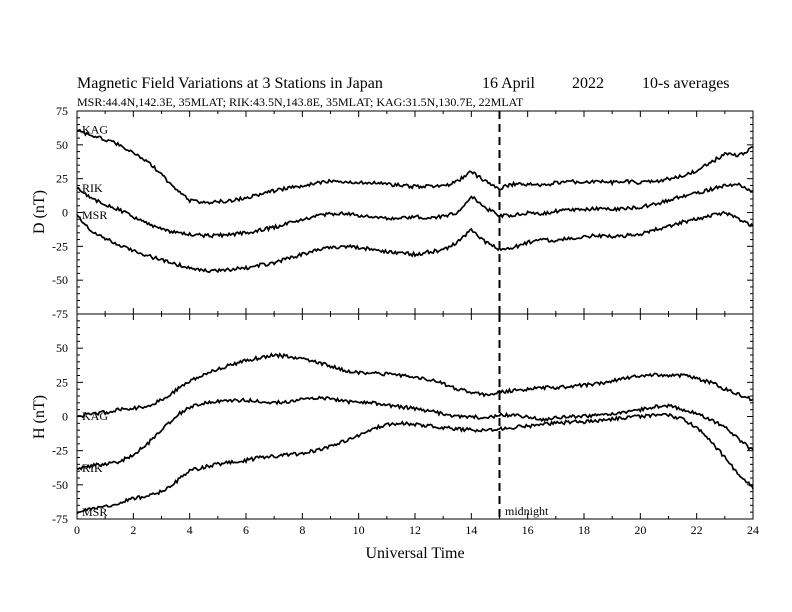 This screenshot has height=612, width=792. I want to click on x-tick-label: 24, so click(753, 530).